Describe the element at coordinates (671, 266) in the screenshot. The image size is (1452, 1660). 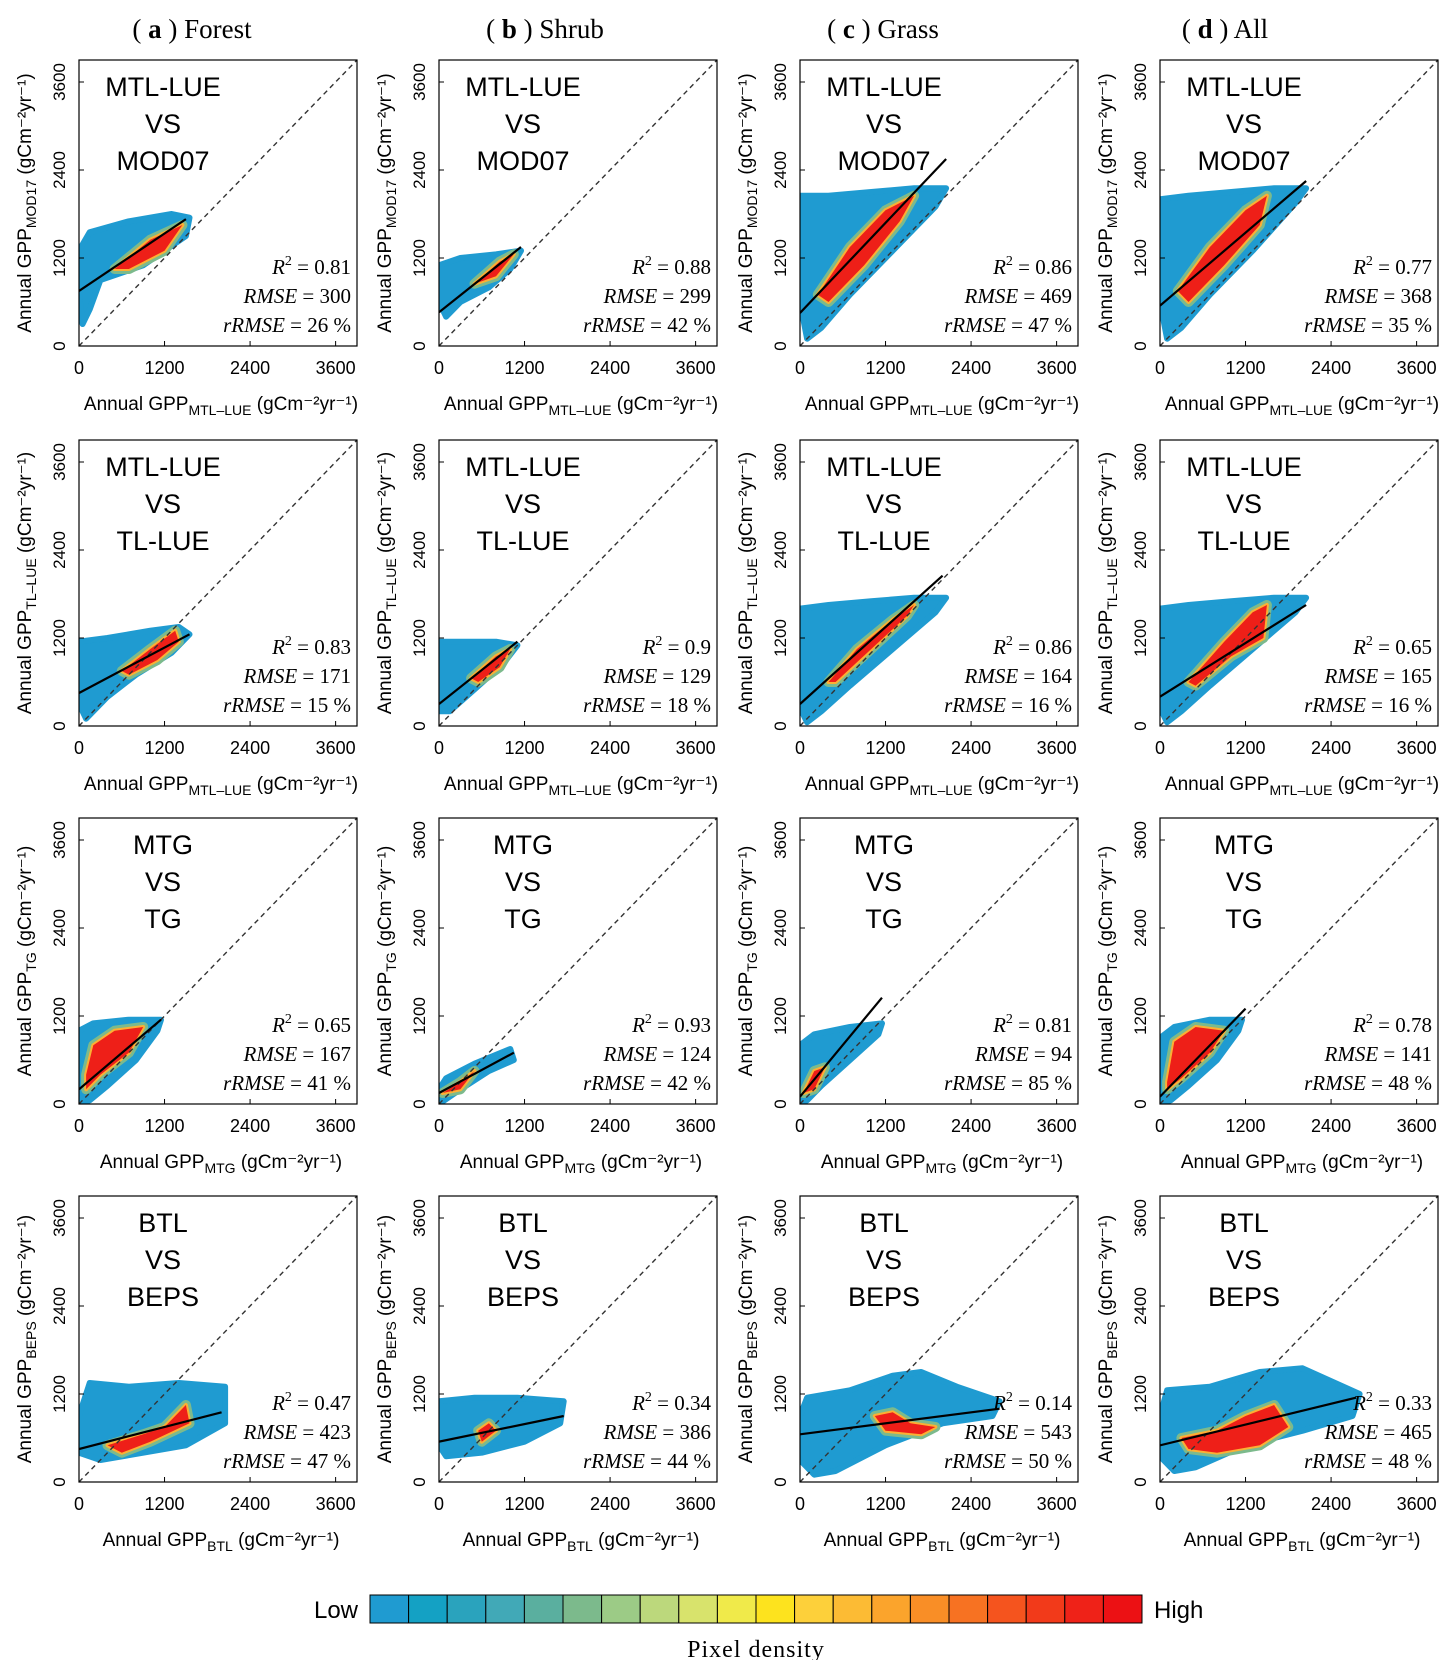
I see `stat-r2: R2 = 0.88` at that location.